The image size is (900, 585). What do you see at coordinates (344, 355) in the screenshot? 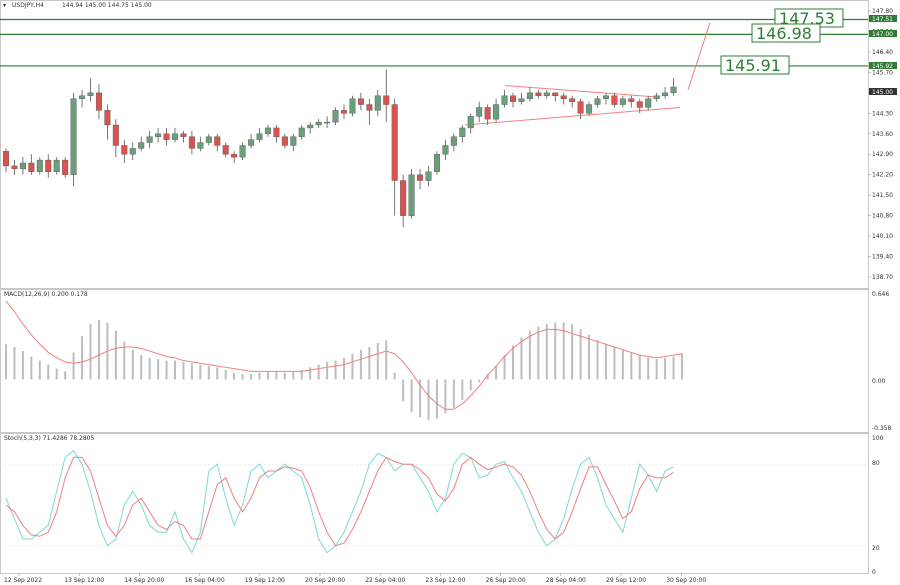
I see `macd-signal-line` at bounding box center [344, 355].